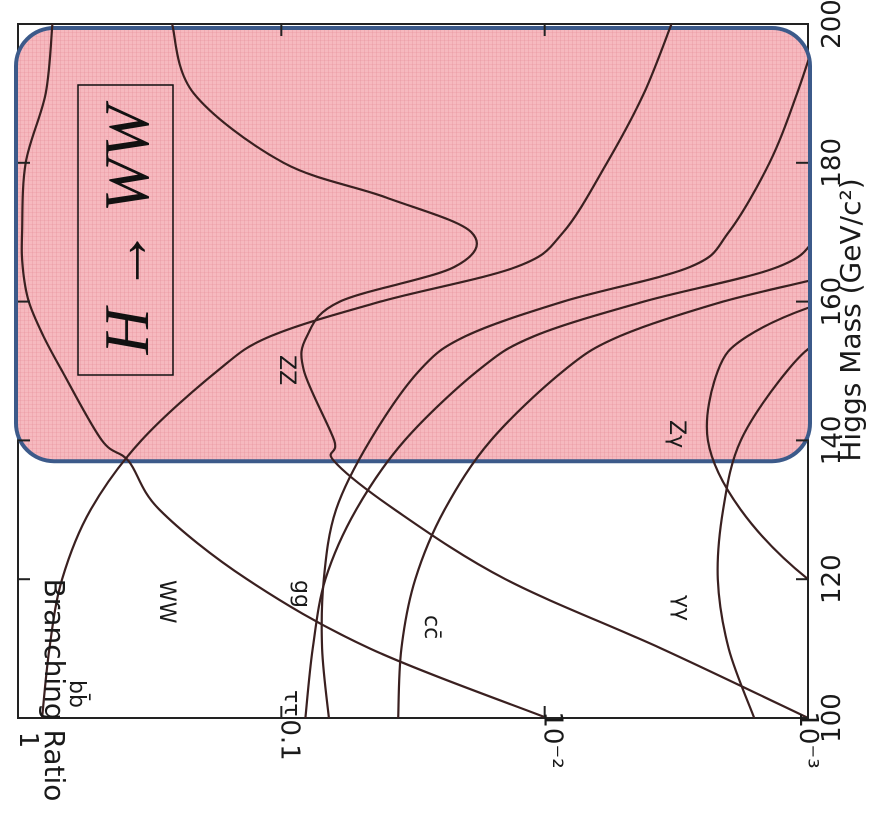 This screenshot has width=891, height=823. Describe the element at coordinates (54, 690) in the screenshot. I see `y-axis-label: Branching Ratio` at that location.